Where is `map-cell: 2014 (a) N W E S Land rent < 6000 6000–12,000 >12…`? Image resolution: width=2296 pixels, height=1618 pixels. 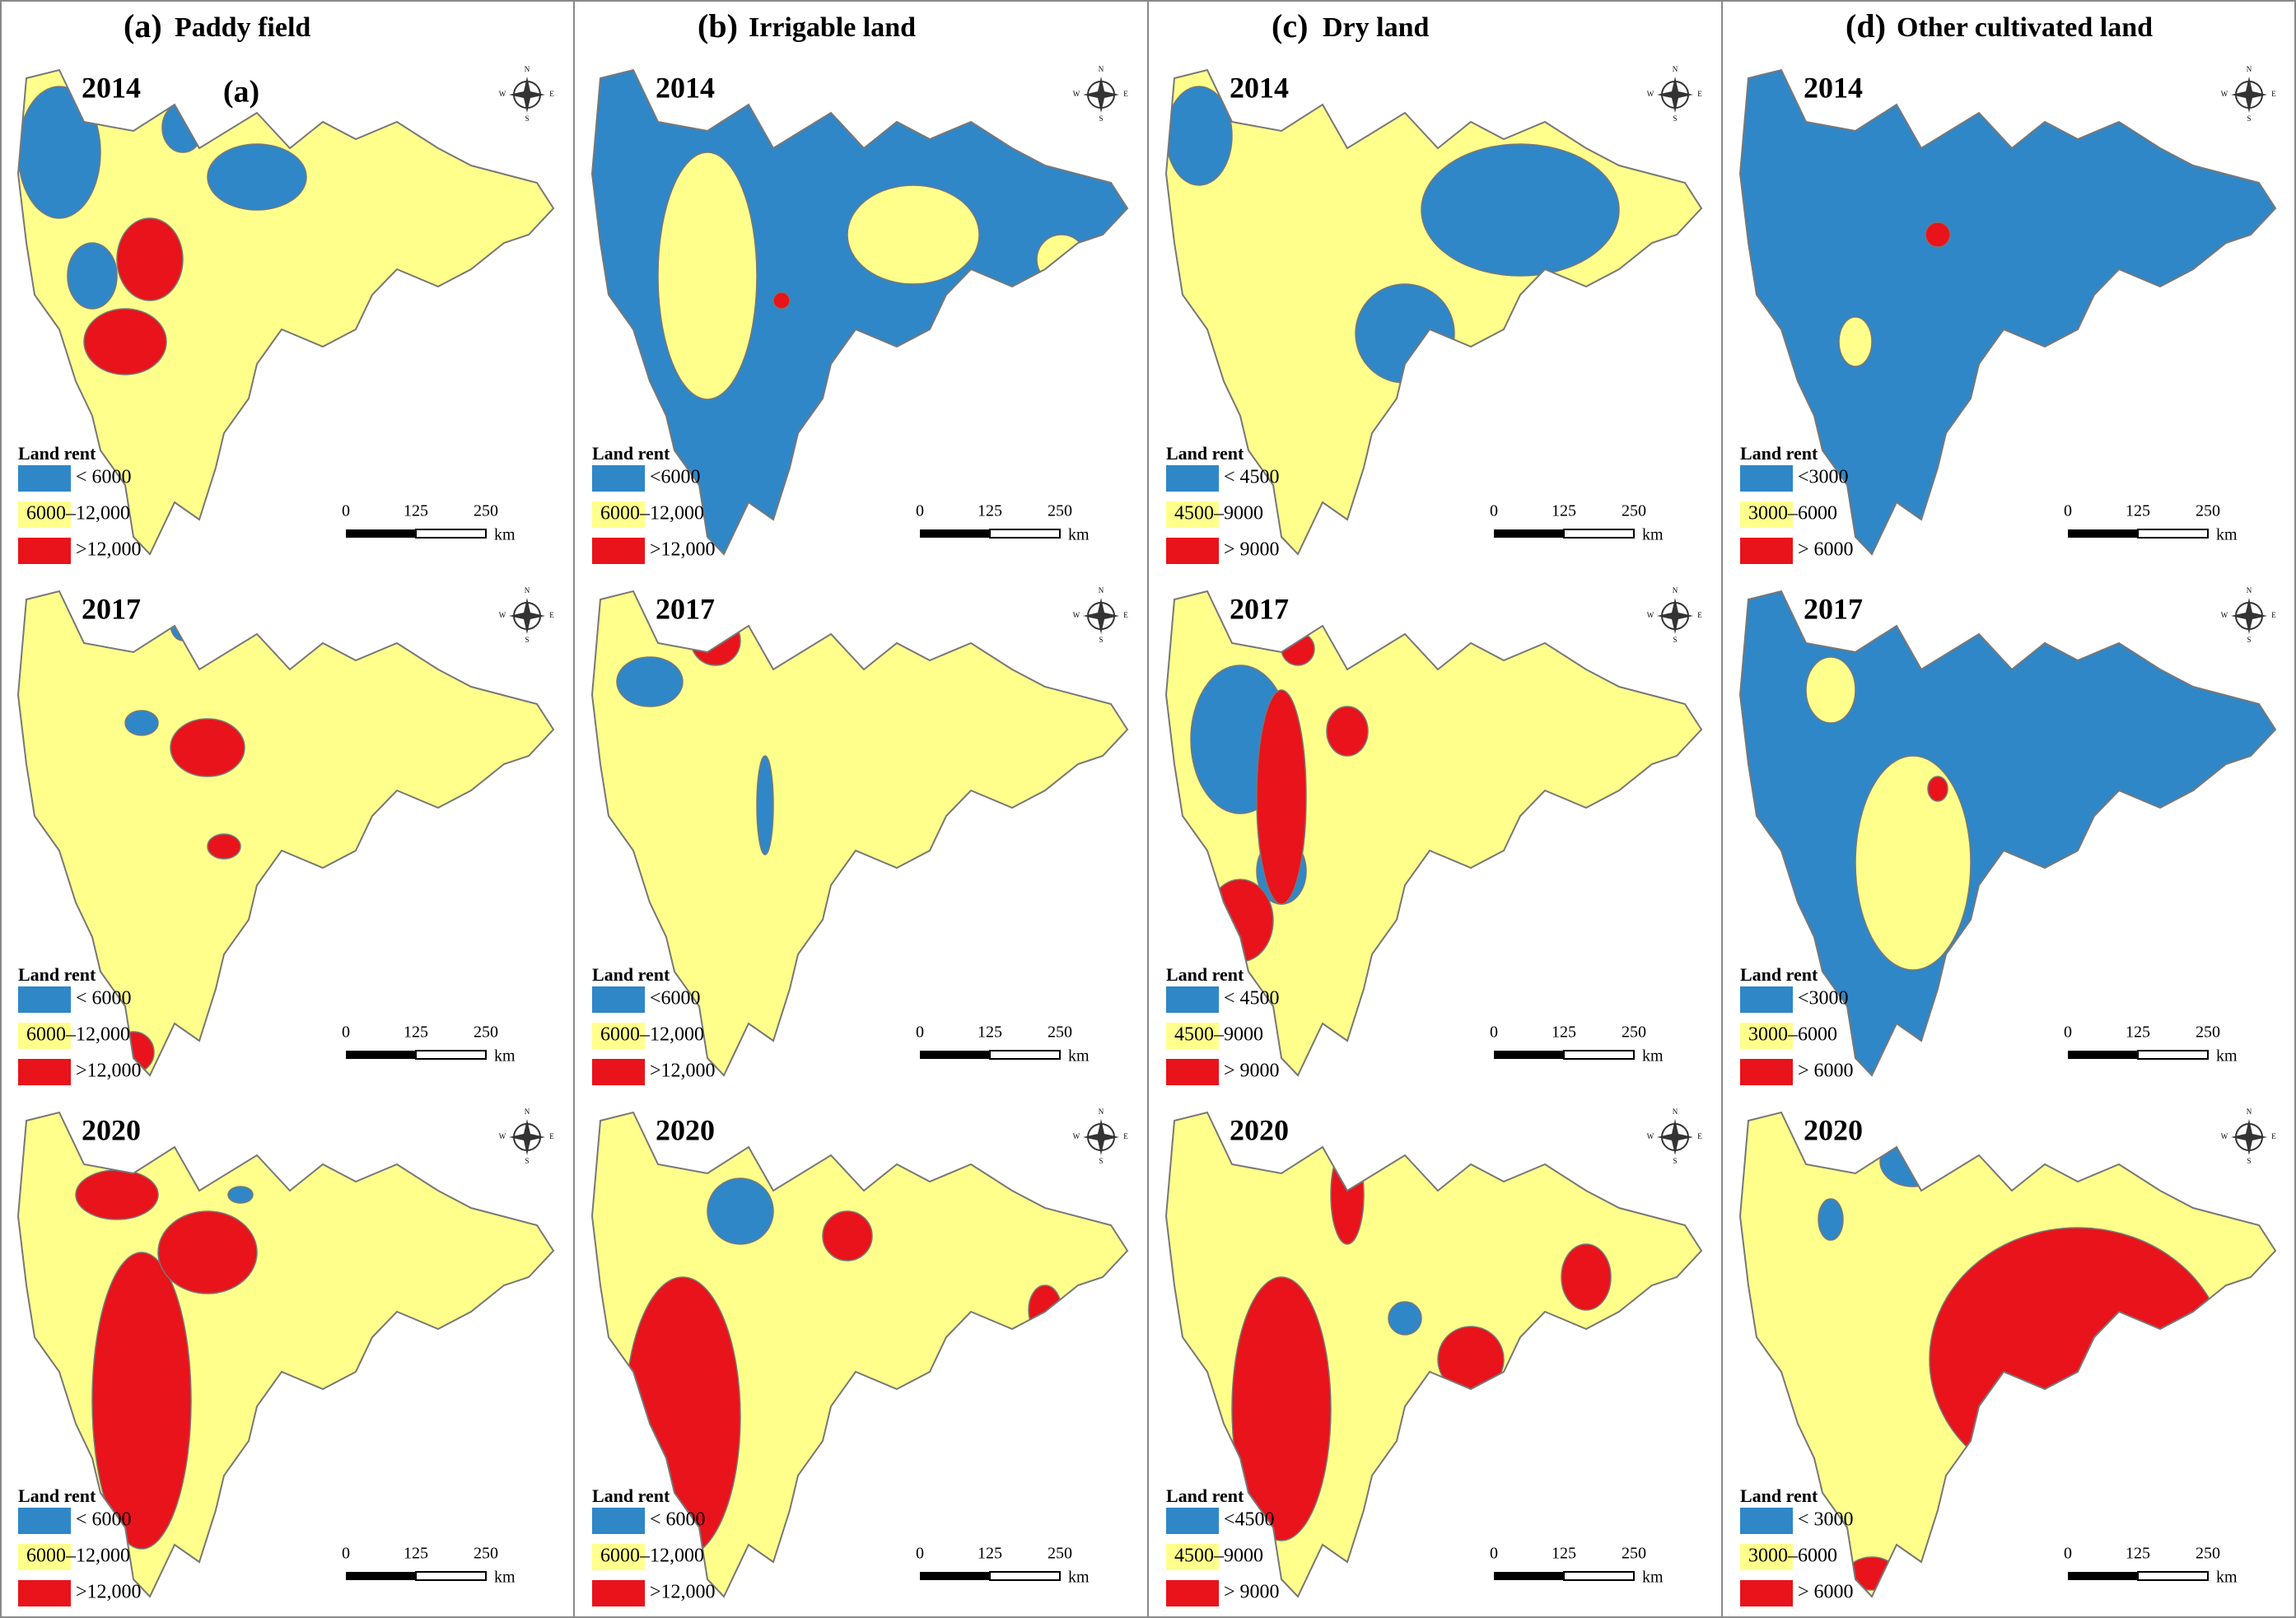
map-cell: 2014 (a) N W E S Land rent < 6000 6000–12,000 >12… is located at coordinates (286, 314).